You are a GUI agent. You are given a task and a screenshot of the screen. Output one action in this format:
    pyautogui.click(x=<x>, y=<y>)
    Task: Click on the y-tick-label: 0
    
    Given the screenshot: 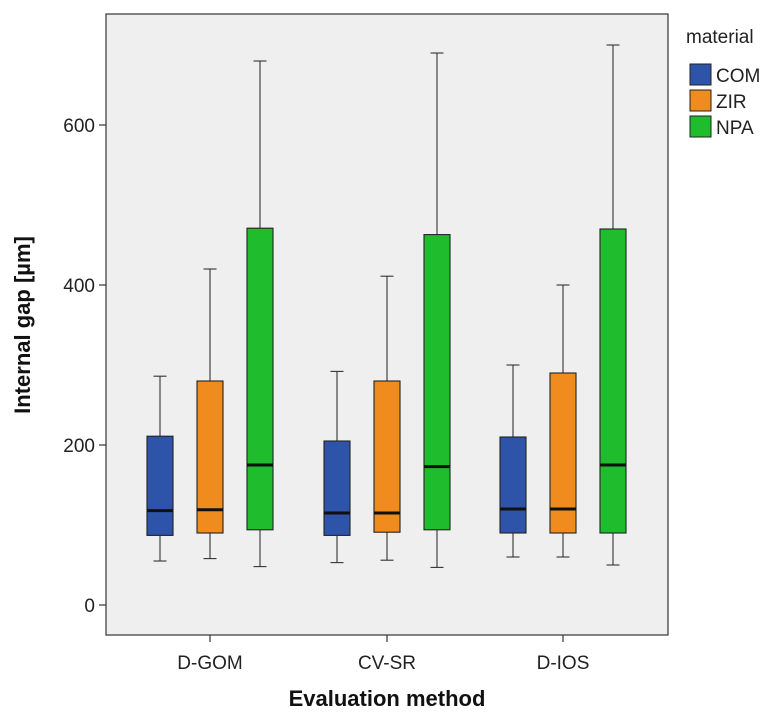 What is the action you would take?
    pyautogui.click(x=89, y=606)
    